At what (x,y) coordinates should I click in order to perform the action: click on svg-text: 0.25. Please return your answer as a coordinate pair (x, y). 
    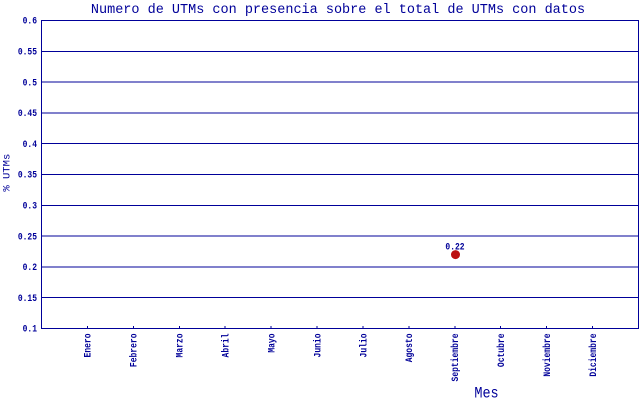
    Looking at the image, I should click on (28, 236).